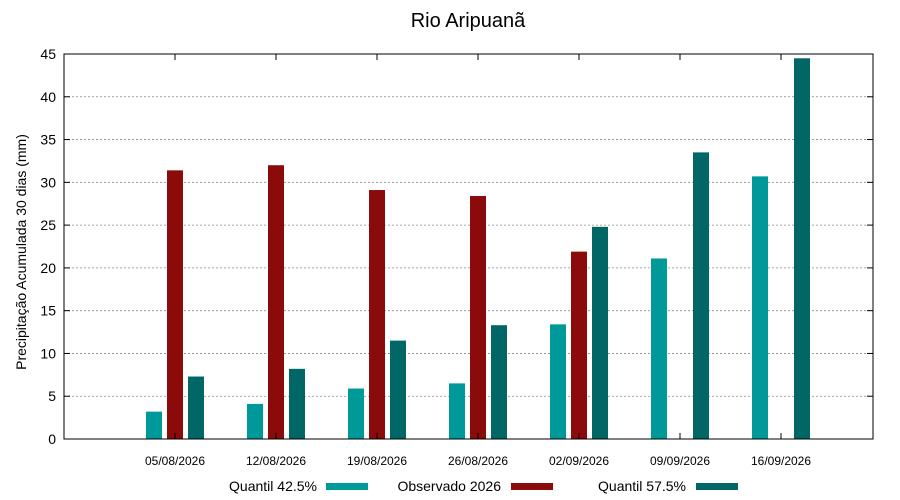  What do you see at coordinates (449, 486) in the screenshot?
I see `legend-label-1: Observado 2026` at bounding box center [449, 486].